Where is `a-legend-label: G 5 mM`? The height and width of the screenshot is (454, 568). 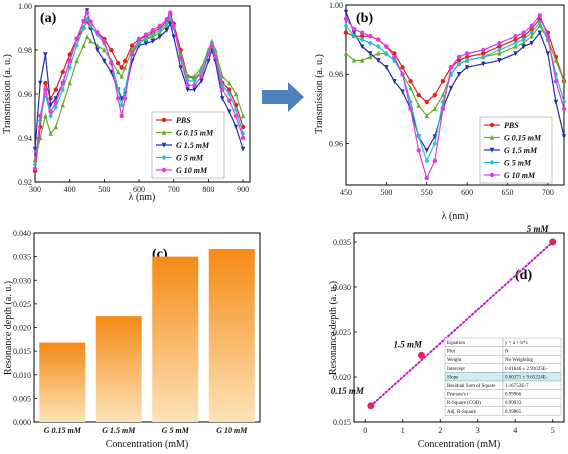
a-legend-label: G 5 mM is located at coordinates (190, 158).